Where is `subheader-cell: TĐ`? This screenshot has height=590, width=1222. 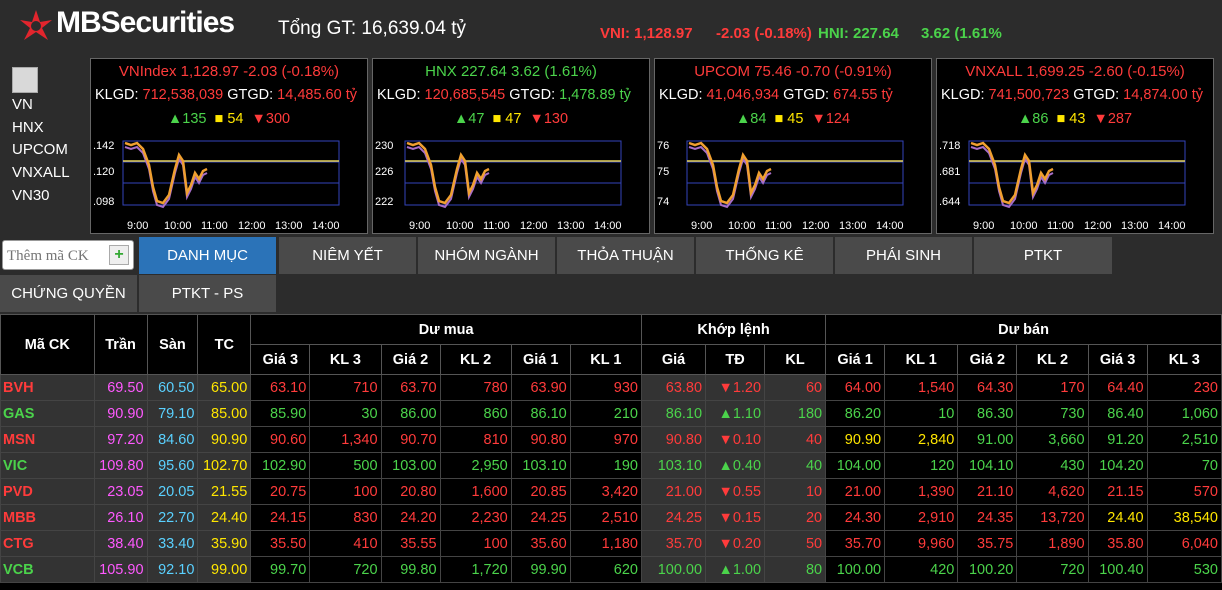
subheader-cell: TĐ is located at coordinates (735, 359).